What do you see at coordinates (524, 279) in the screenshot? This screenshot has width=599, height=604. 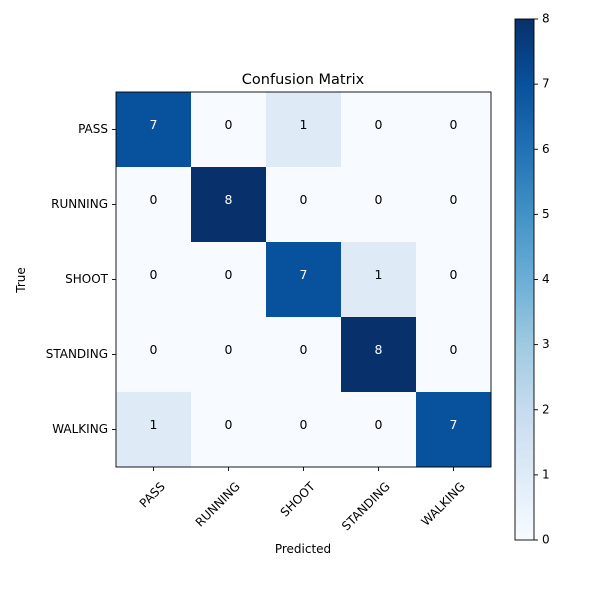 I see `colorbar-gradient` at bounding box center [524, 279].